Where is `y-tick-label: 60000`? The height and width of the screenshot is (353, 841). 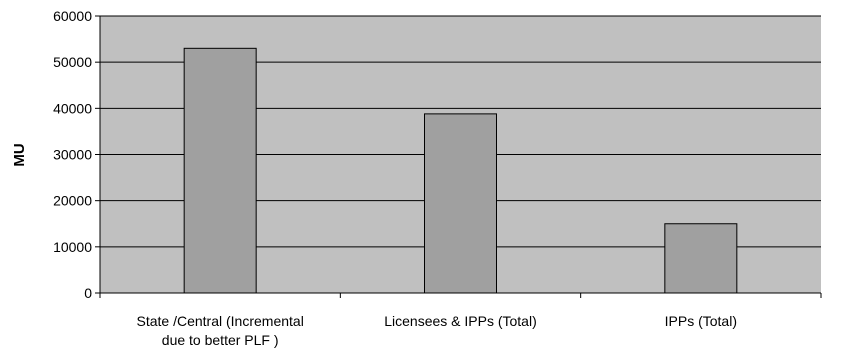 y-tick-label: 60000 is located at coordinates (72, 16).